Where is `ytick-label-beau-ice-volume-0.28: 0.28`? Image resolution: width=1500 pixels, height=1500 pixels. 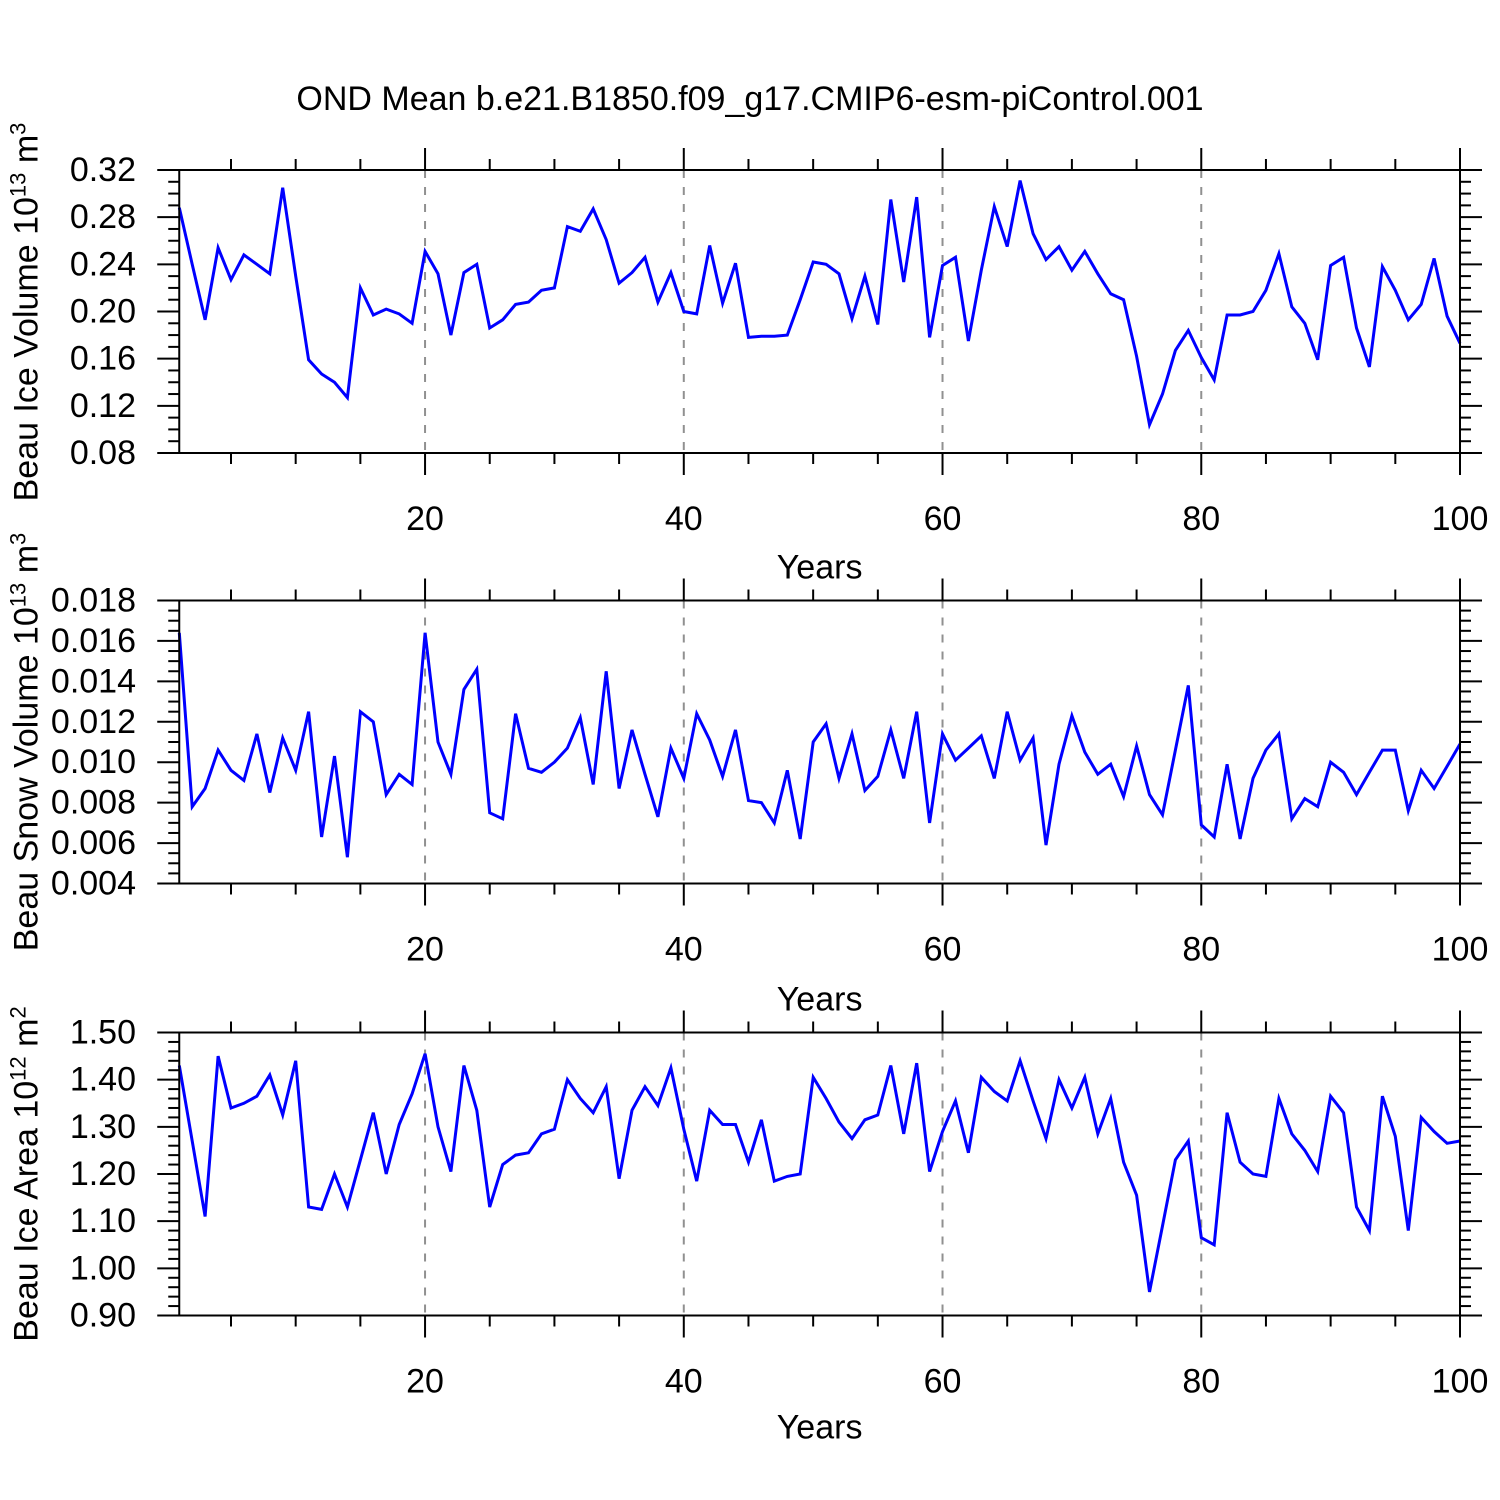 ytick-label-beau-ice-volume-0.28: 0.28 is located at coordinates (103, 217).